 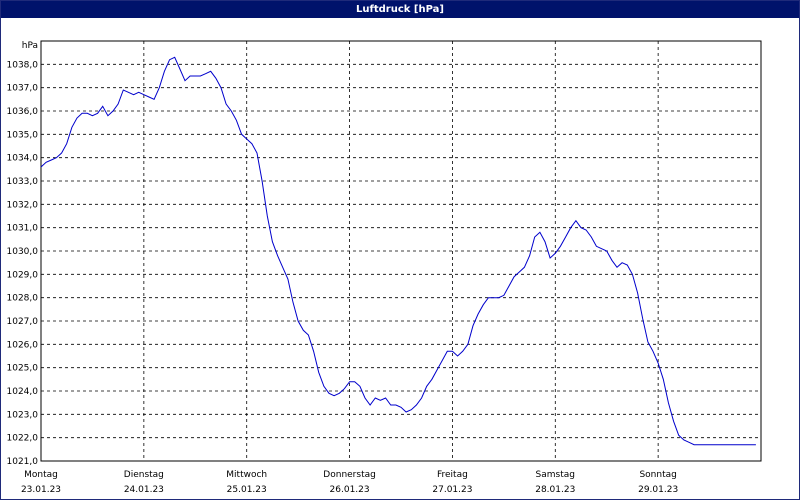 I want to click on y-tick-label: 1023,0, so click(x=23, y=415).